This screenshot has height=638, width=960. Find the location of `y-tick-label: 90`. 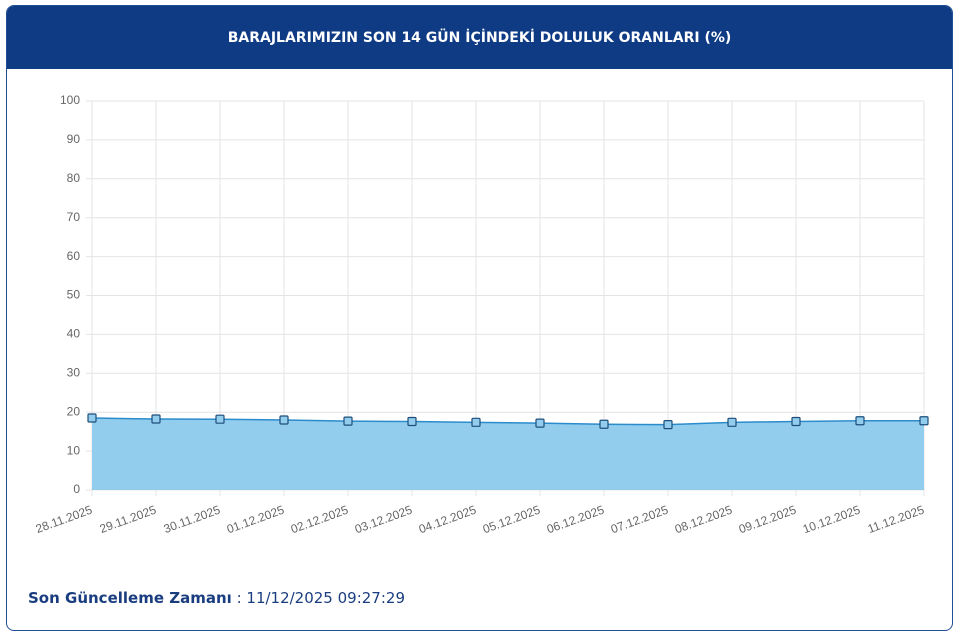

y-tick-label: 90 is located at coordinates (74, 139).